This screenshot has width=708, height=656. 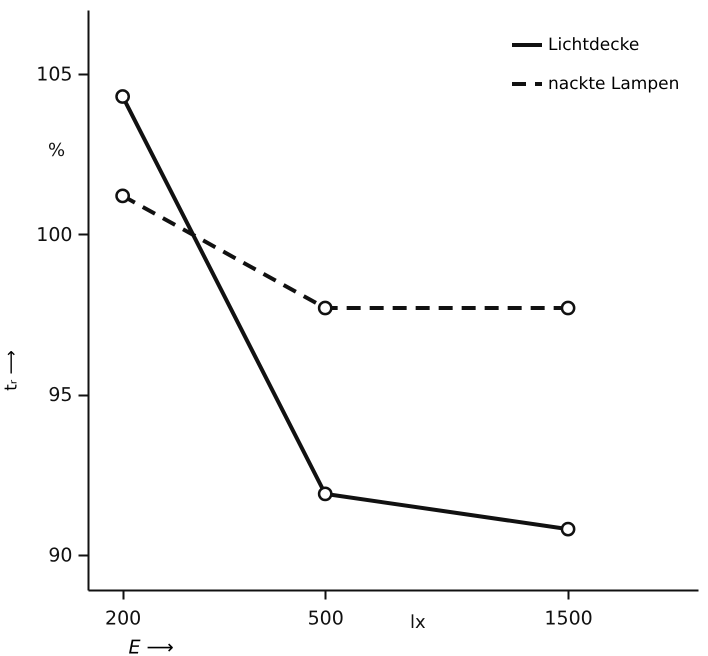 What do you see at coordinates (54, 75) in the screenshot?
I see `y-tick-label: 105` at bounding box center [54, 75].